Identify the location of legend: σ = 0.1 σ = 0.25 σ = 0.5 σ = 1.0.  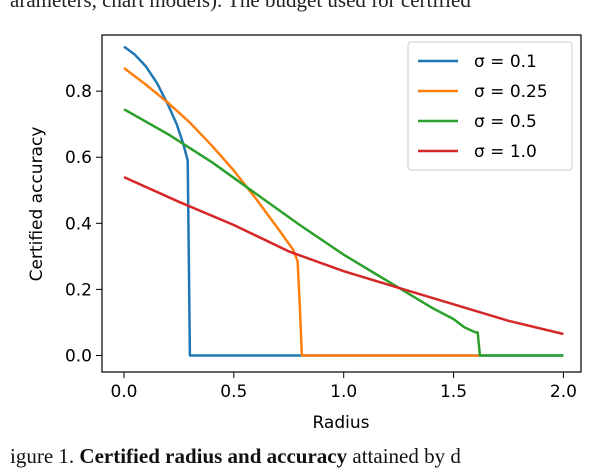
(490, 106).